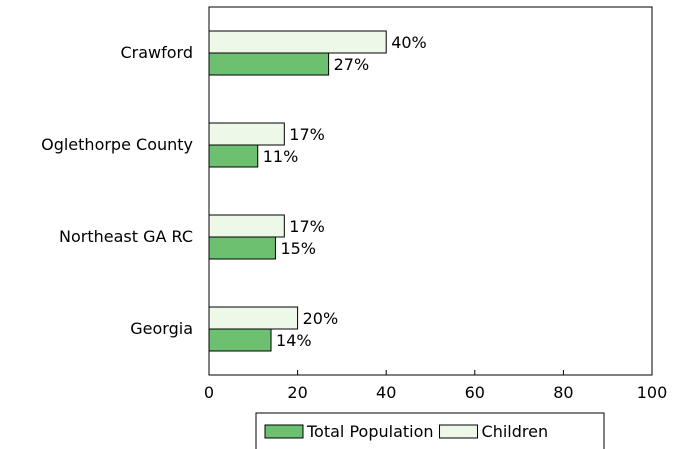 The height and width of the screenshot is (449, 686). Describe the element at coordinates (370, 431) in the screenshot. I see `legend-label: Total Population` at that location.